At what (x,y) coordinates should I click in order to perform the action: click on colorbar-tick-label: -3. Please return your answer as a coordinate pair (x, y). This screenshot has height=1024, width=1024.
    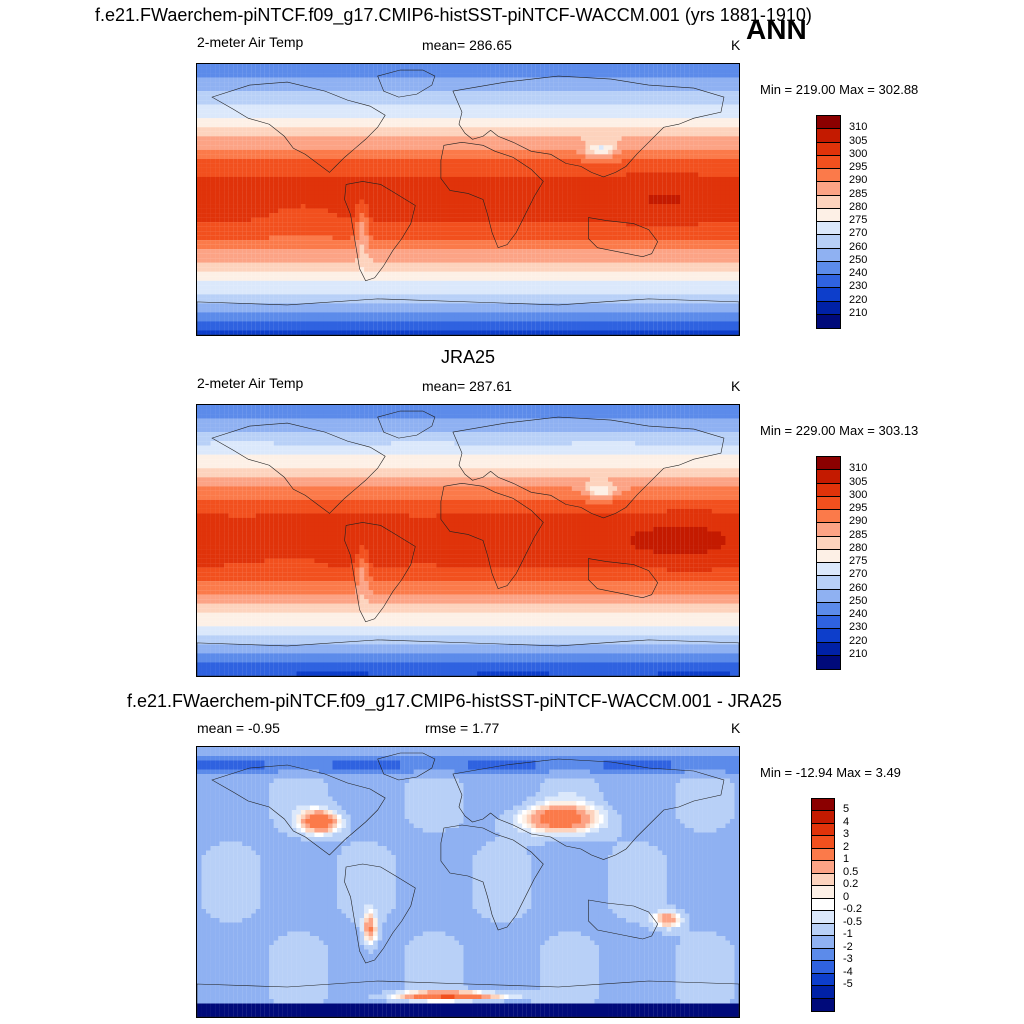
    Looking at the image, I should click on (848, 959).